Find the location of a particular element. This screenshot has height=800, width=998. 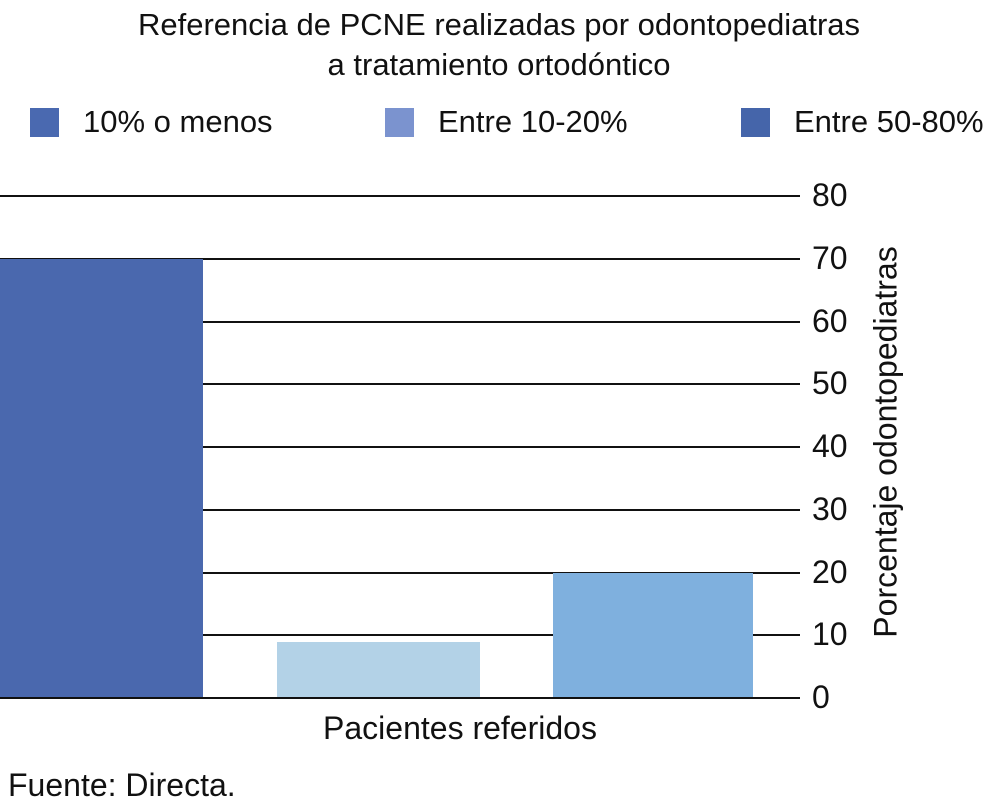

legend-item-1: 10% o menos is located at coordinates (151, 122).